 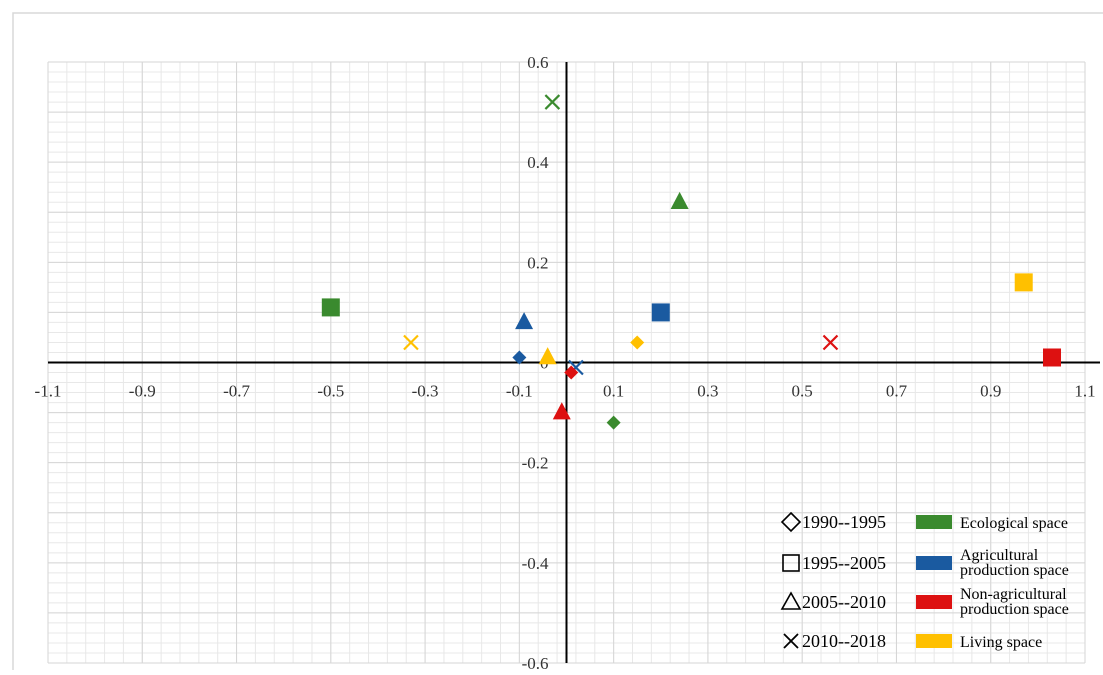 What do you see at coordinates (613, 391) in the screenshot?
I see `x-tick-label: 0.1` at bounding box center [613, 391].